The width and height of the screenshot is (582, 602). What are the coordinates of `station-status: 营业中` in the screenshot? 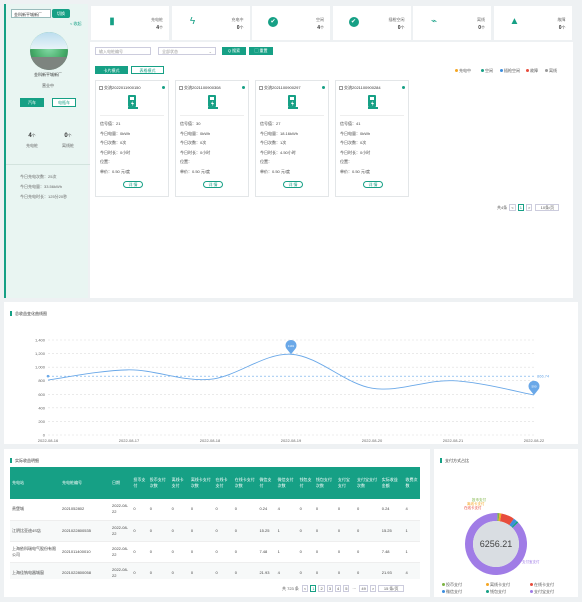 It's located at (48, 86).